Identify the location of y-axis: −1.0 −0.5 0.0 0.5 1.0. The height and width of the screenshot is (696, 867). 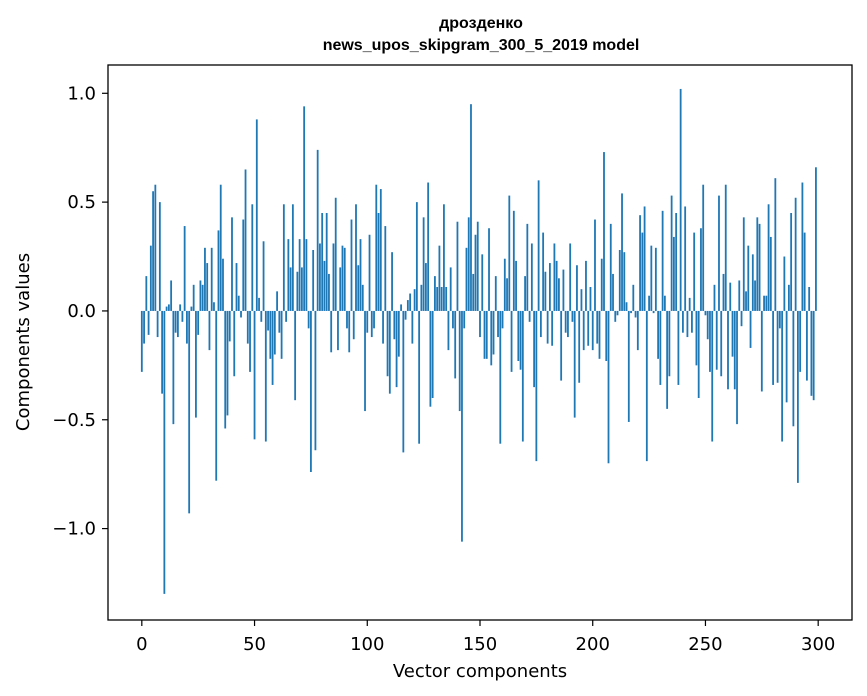
(80, 311).